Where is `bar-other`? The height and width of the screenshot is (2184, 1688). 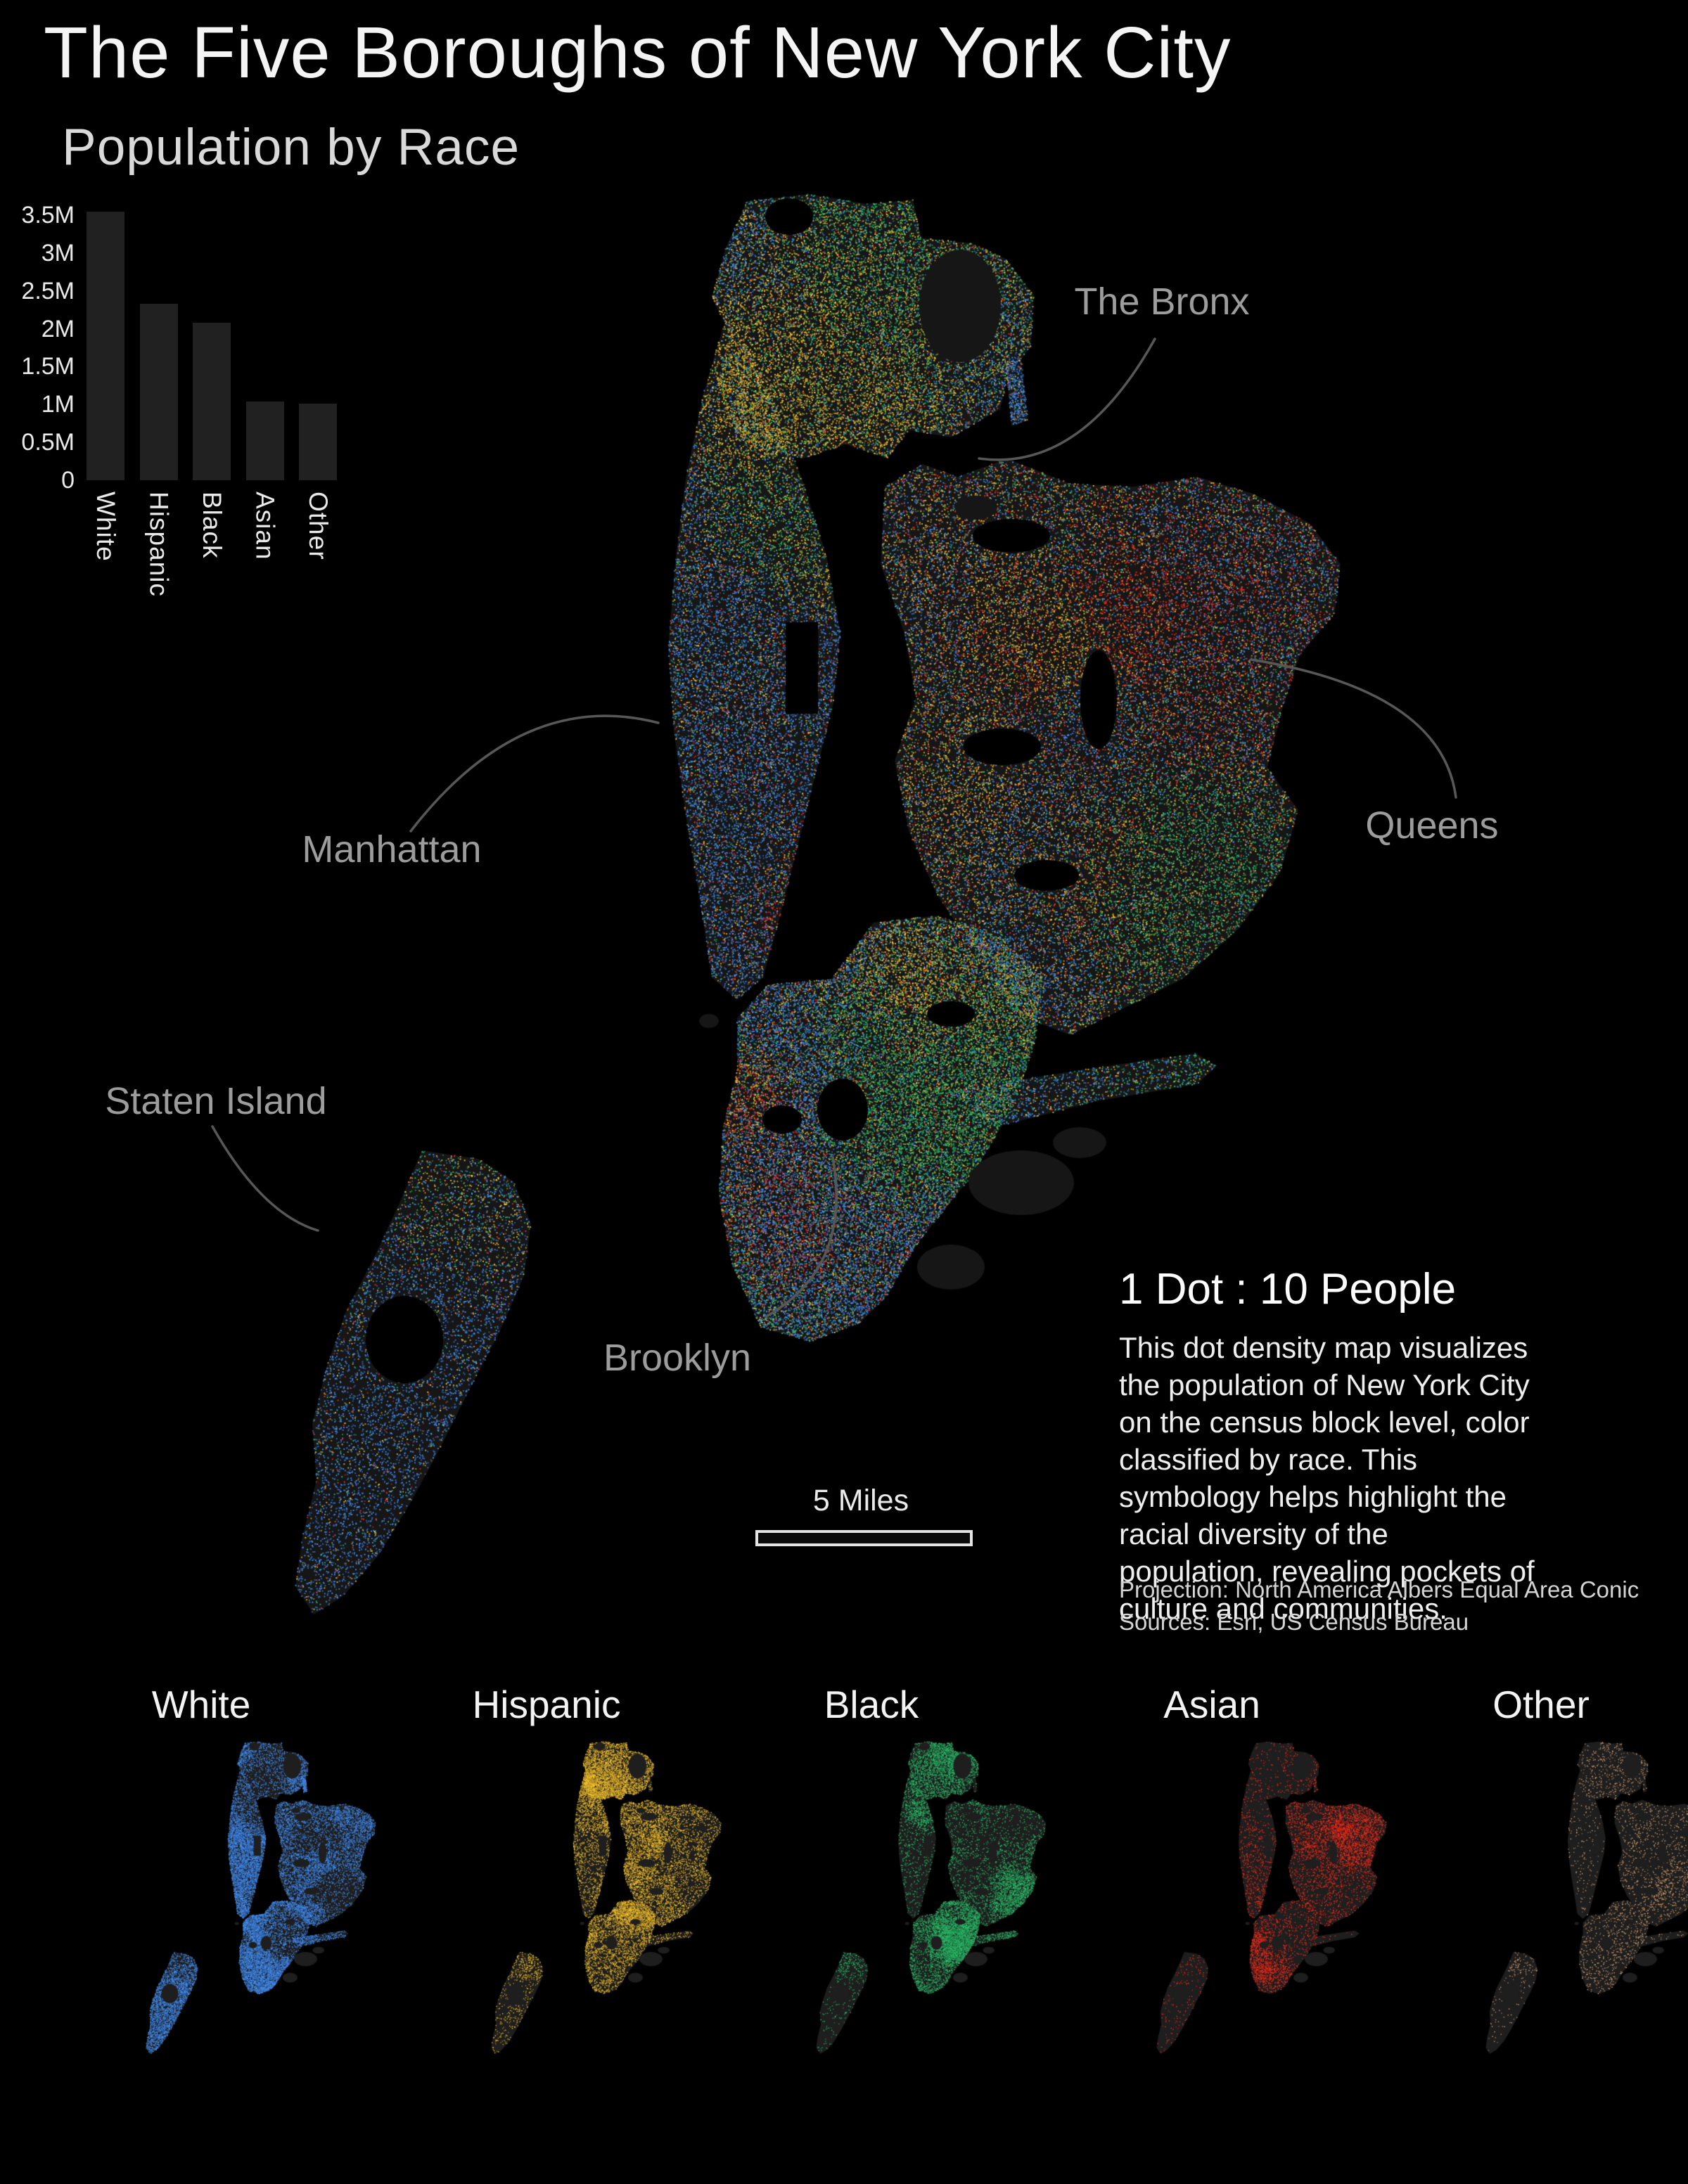 bar-other is located at coordinates (318, 442).